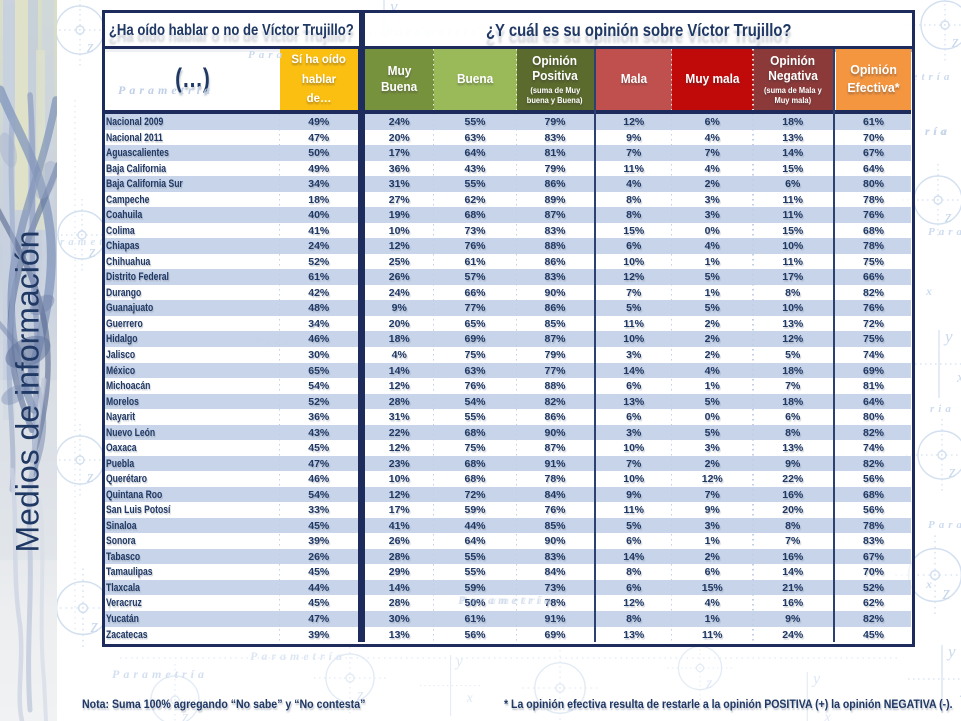 This screenshot has height=721, width=961. Describe the element at coordinates (937, 132) in the screenshot. I see `svg-text: ría` at that location.